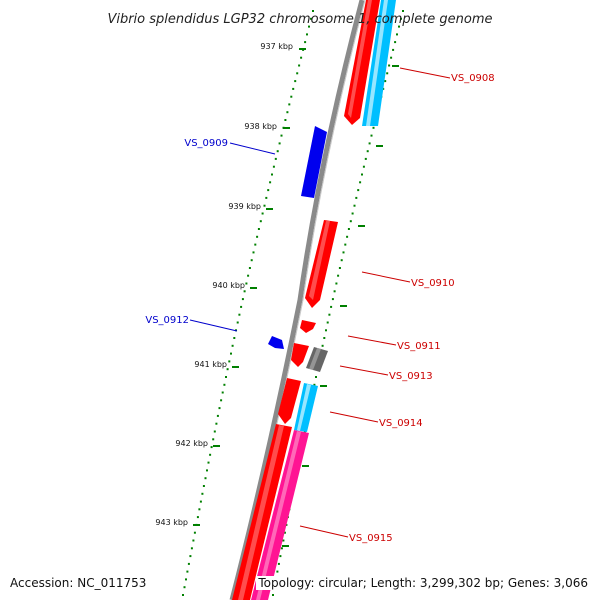  What do you see at coordinates (433, 283) in the screenshot?
I see `gene-label-vs-0910: VS_0910` at bounding box center [433, 283].